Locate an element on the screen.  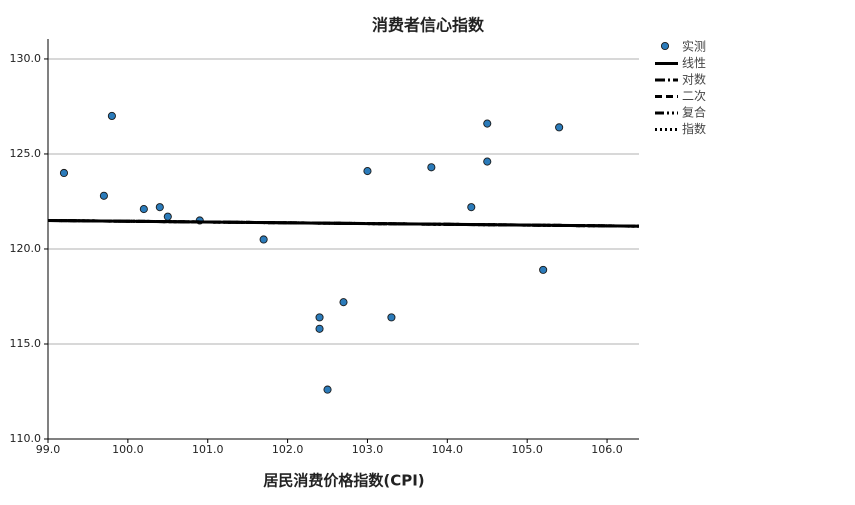
y-tick-label: 110.0 is located at coordinates (26, 438).